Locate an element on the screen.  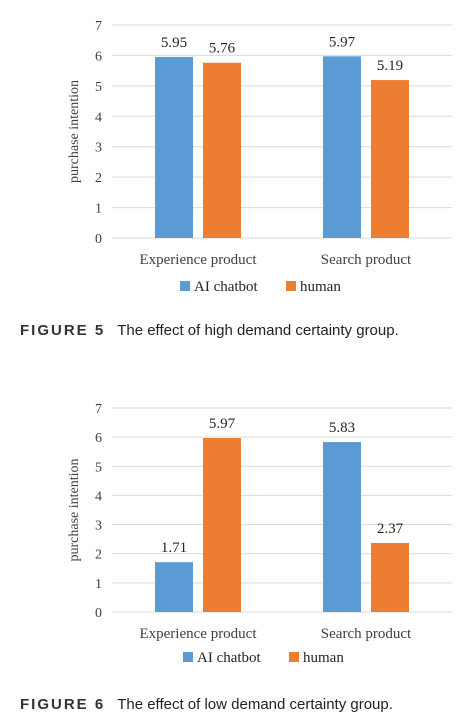
fig5-data-label: 5.76 is located at coordinates (222, 49).